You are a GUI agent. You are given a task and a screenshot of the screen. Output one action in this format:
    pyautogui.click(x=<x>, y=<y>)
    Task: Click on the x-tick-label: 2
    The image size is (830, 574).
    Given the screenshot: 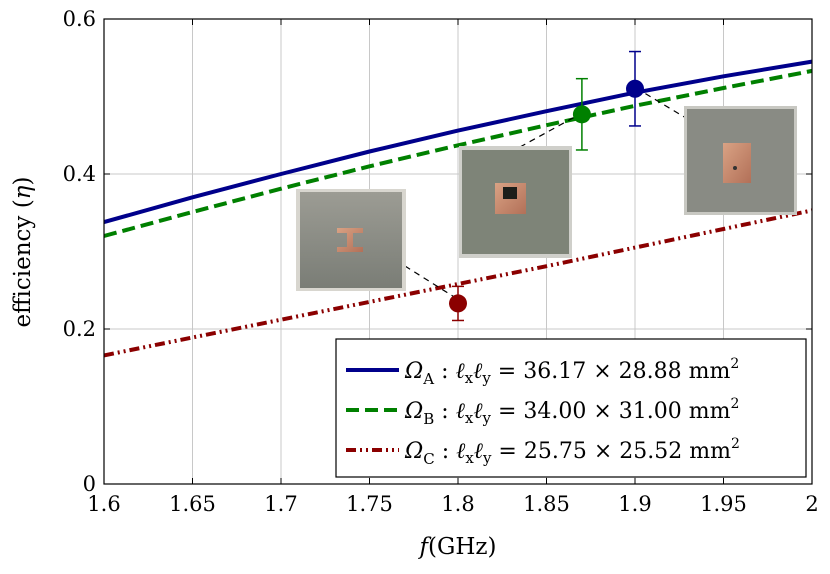 What is the action you would take?
    pyautogui.click(x=811, y=504)
    